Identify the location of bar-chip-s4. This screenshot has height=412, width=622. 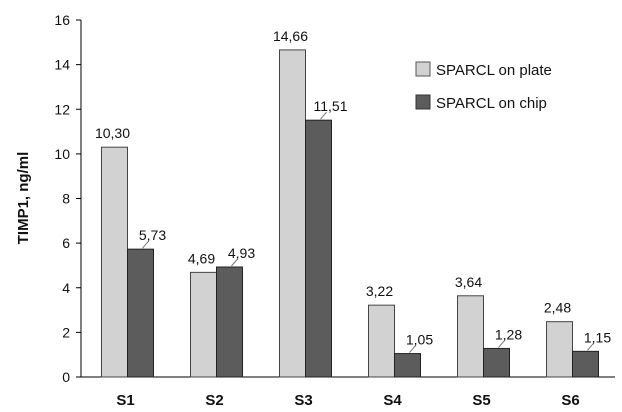
(407, 365).